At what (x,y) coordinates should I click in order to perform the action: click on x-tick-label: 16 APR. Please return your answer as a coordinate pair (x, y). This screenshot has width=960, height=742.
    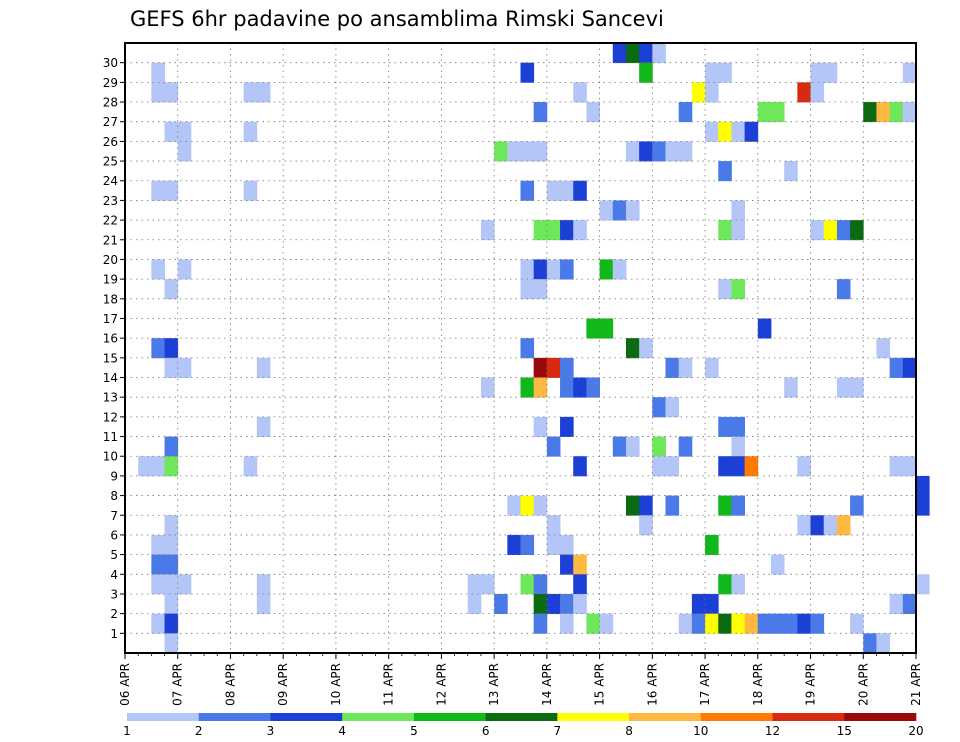
    Looking at the image, I should click on (652, 684).